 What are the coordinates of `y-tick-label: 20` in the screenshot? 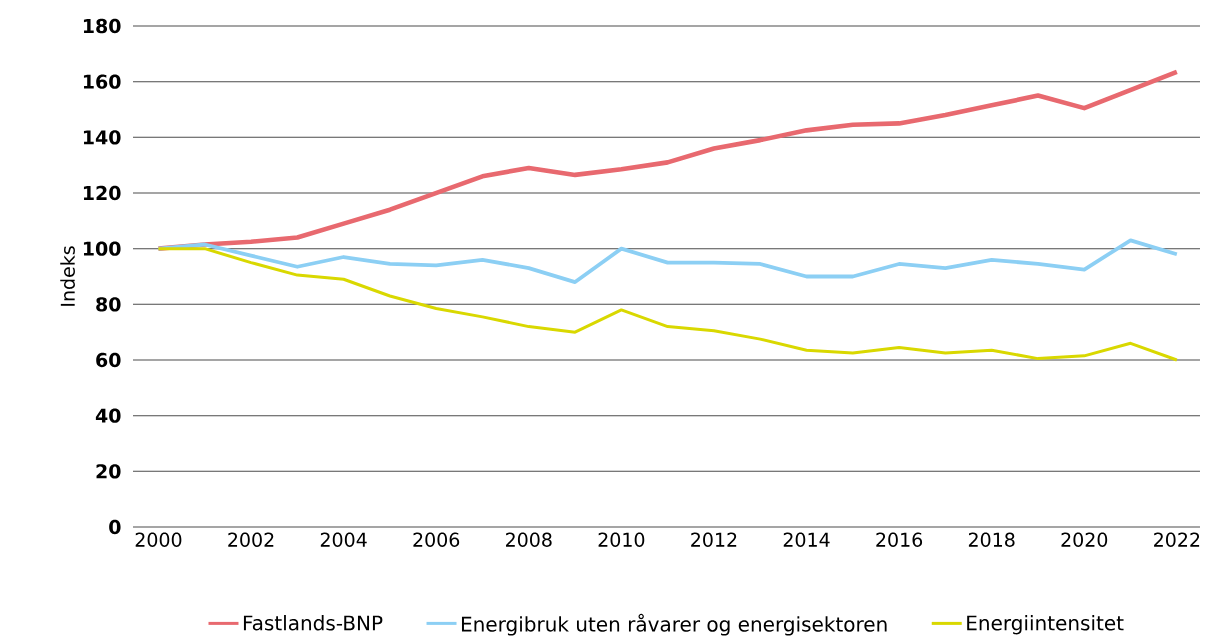 It's located at (108, 471).